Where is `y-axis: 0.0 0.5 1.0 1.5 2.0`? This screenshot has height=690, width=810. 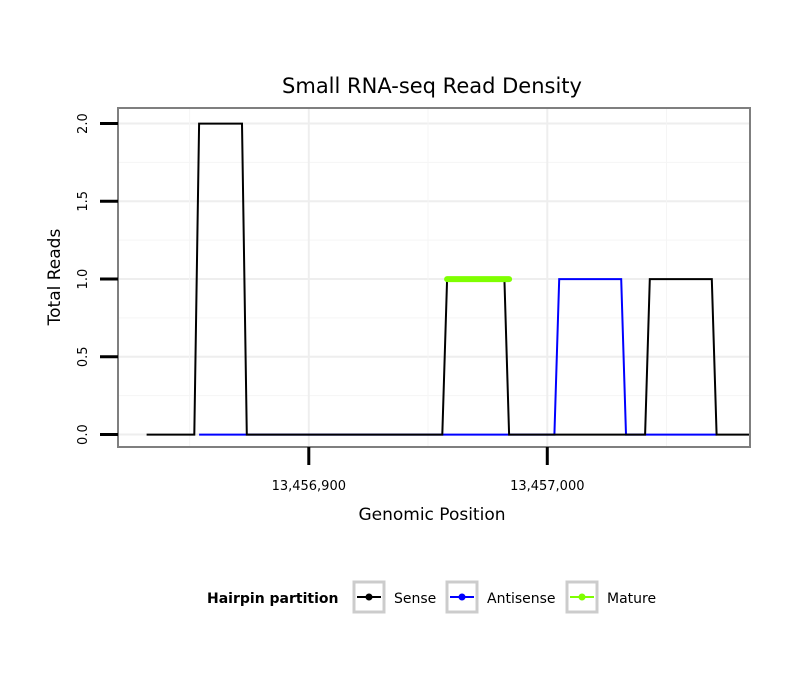 y-axis: 0.0 0.5 1.0 1.5 2.0 is located at coordinates (97, 279).